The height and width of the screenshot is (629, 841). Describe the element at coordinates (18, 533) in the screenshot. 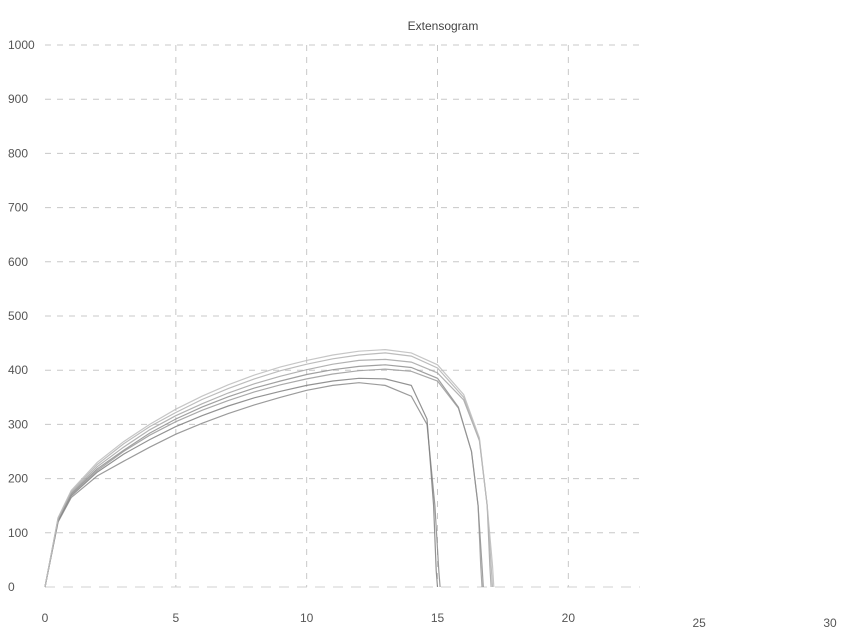

I see `y-tick-label: 100` at that location.